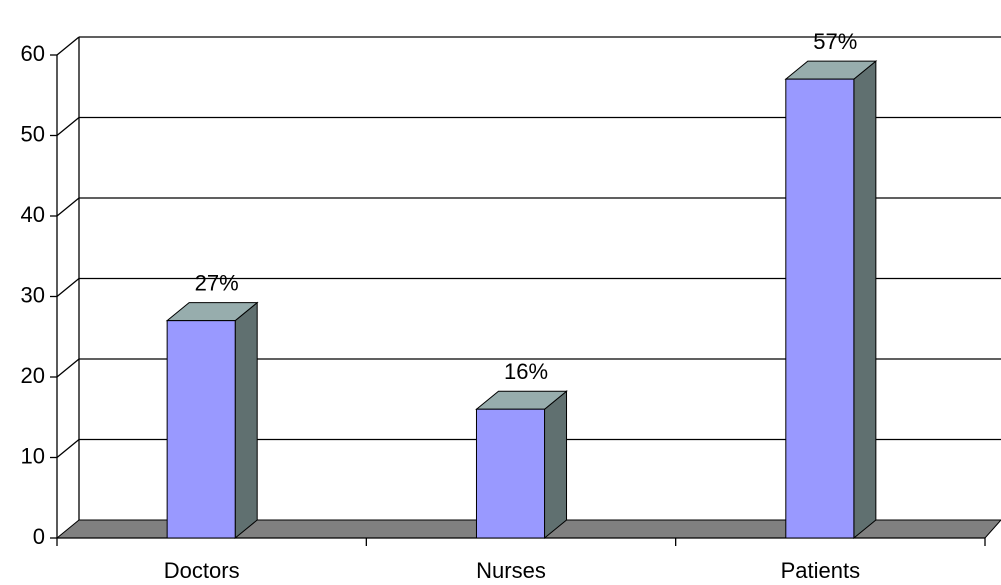 The height and width of the screenshot is (585, 1001). What do you see at coordinates (526, 371) in the screenshot?
I see `value-label: 16%` at bounding box center [526, 371].